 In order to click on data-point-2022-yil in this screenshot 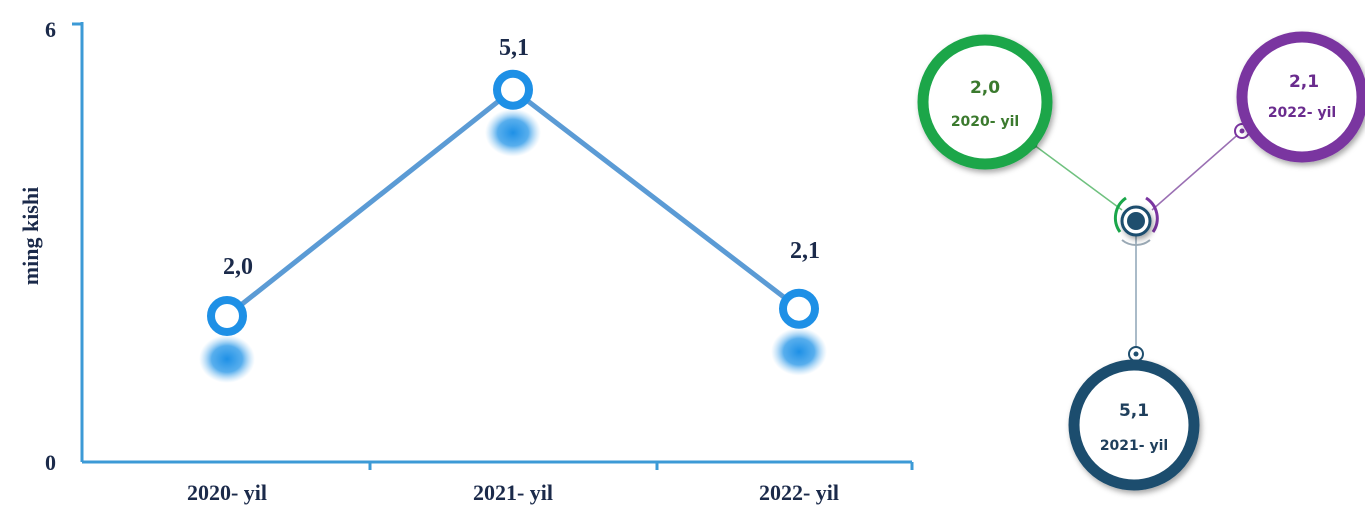, I will do `click(799, 308)`.